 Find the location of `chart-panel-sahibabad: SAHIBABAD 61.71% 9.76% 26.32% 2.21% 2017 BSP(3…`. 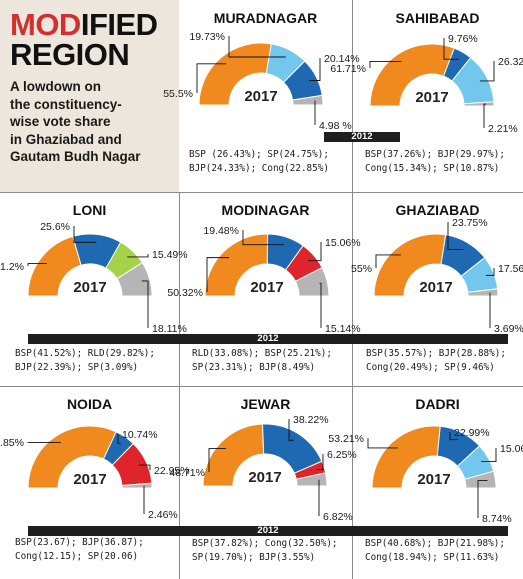

chart-panel-sahibabad: SAHIBABAD 61.71% 9.76% 26.32% 2.21% 2017 BSP(3… is located at coordinates (426, 96).